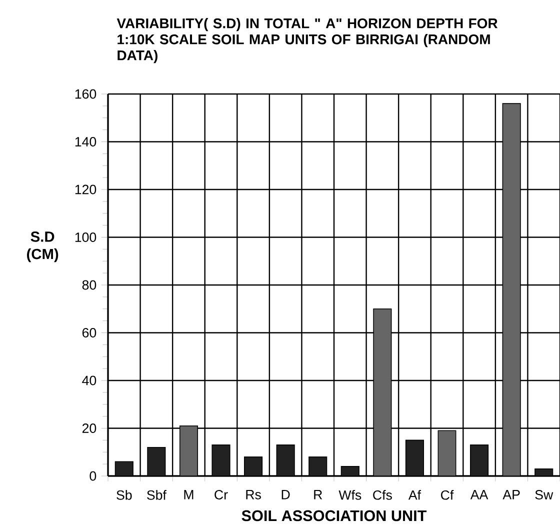  Describe the element at coordinates (544, 495) in the screenshot. I see `x-tick-label: Sw` at that location.